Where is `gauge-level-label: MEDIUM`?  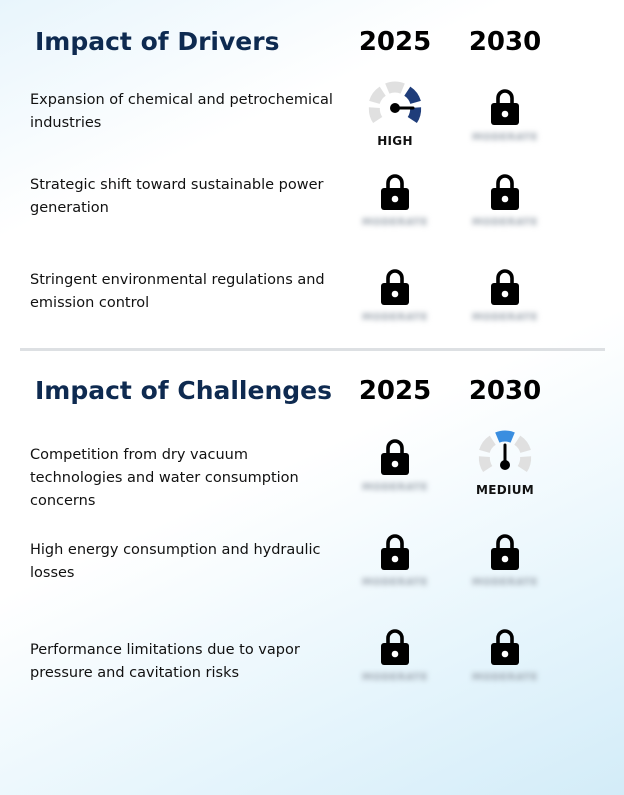
gauge-level-label: MEDIUM is located at coordinates (505, 490).